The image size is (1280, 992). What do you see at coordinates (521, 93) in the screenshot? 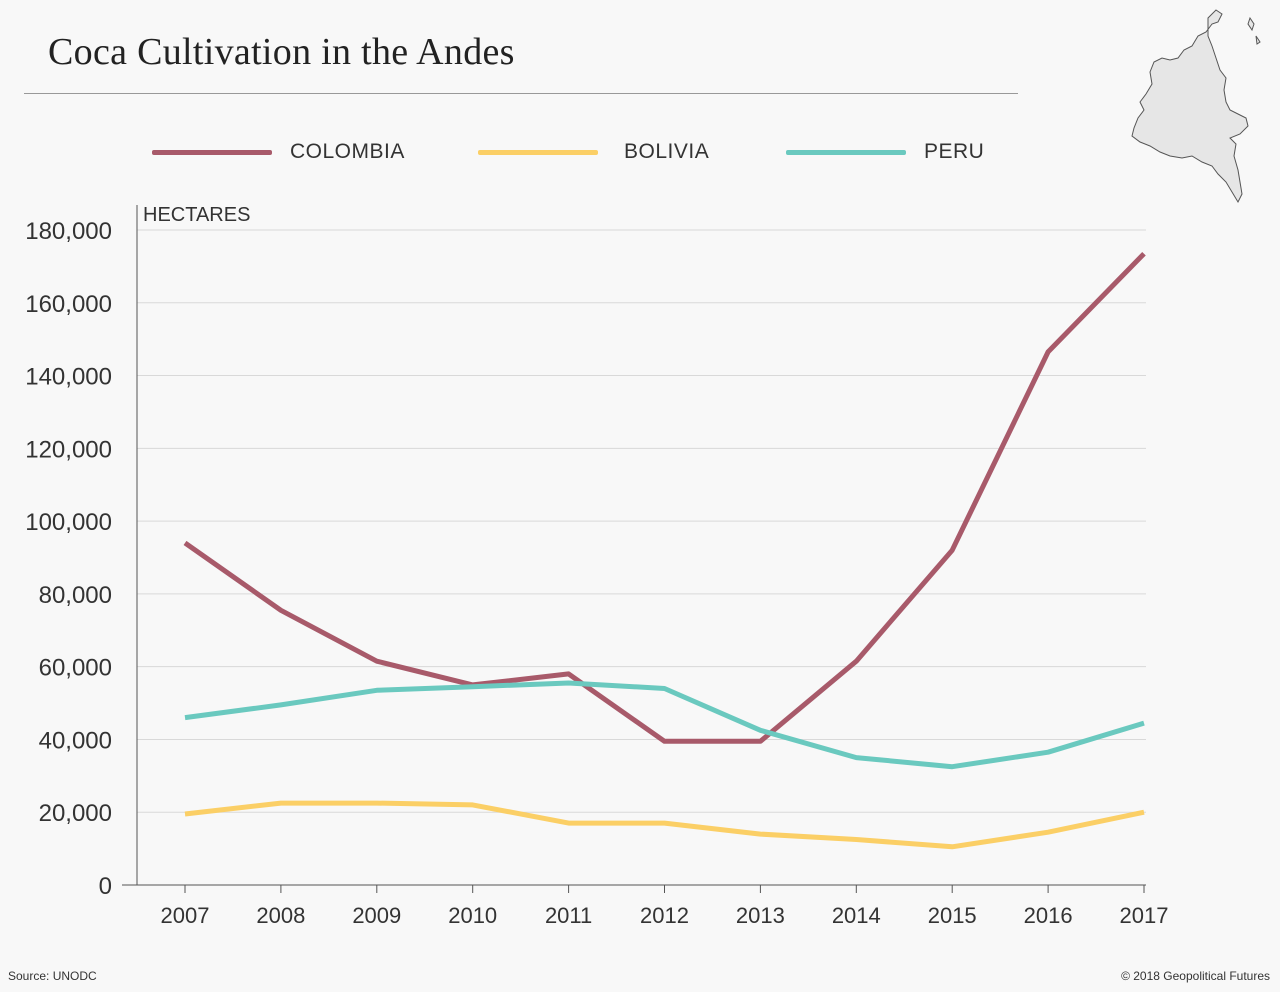
I see `title-divider` at bounding box center [521, 93].